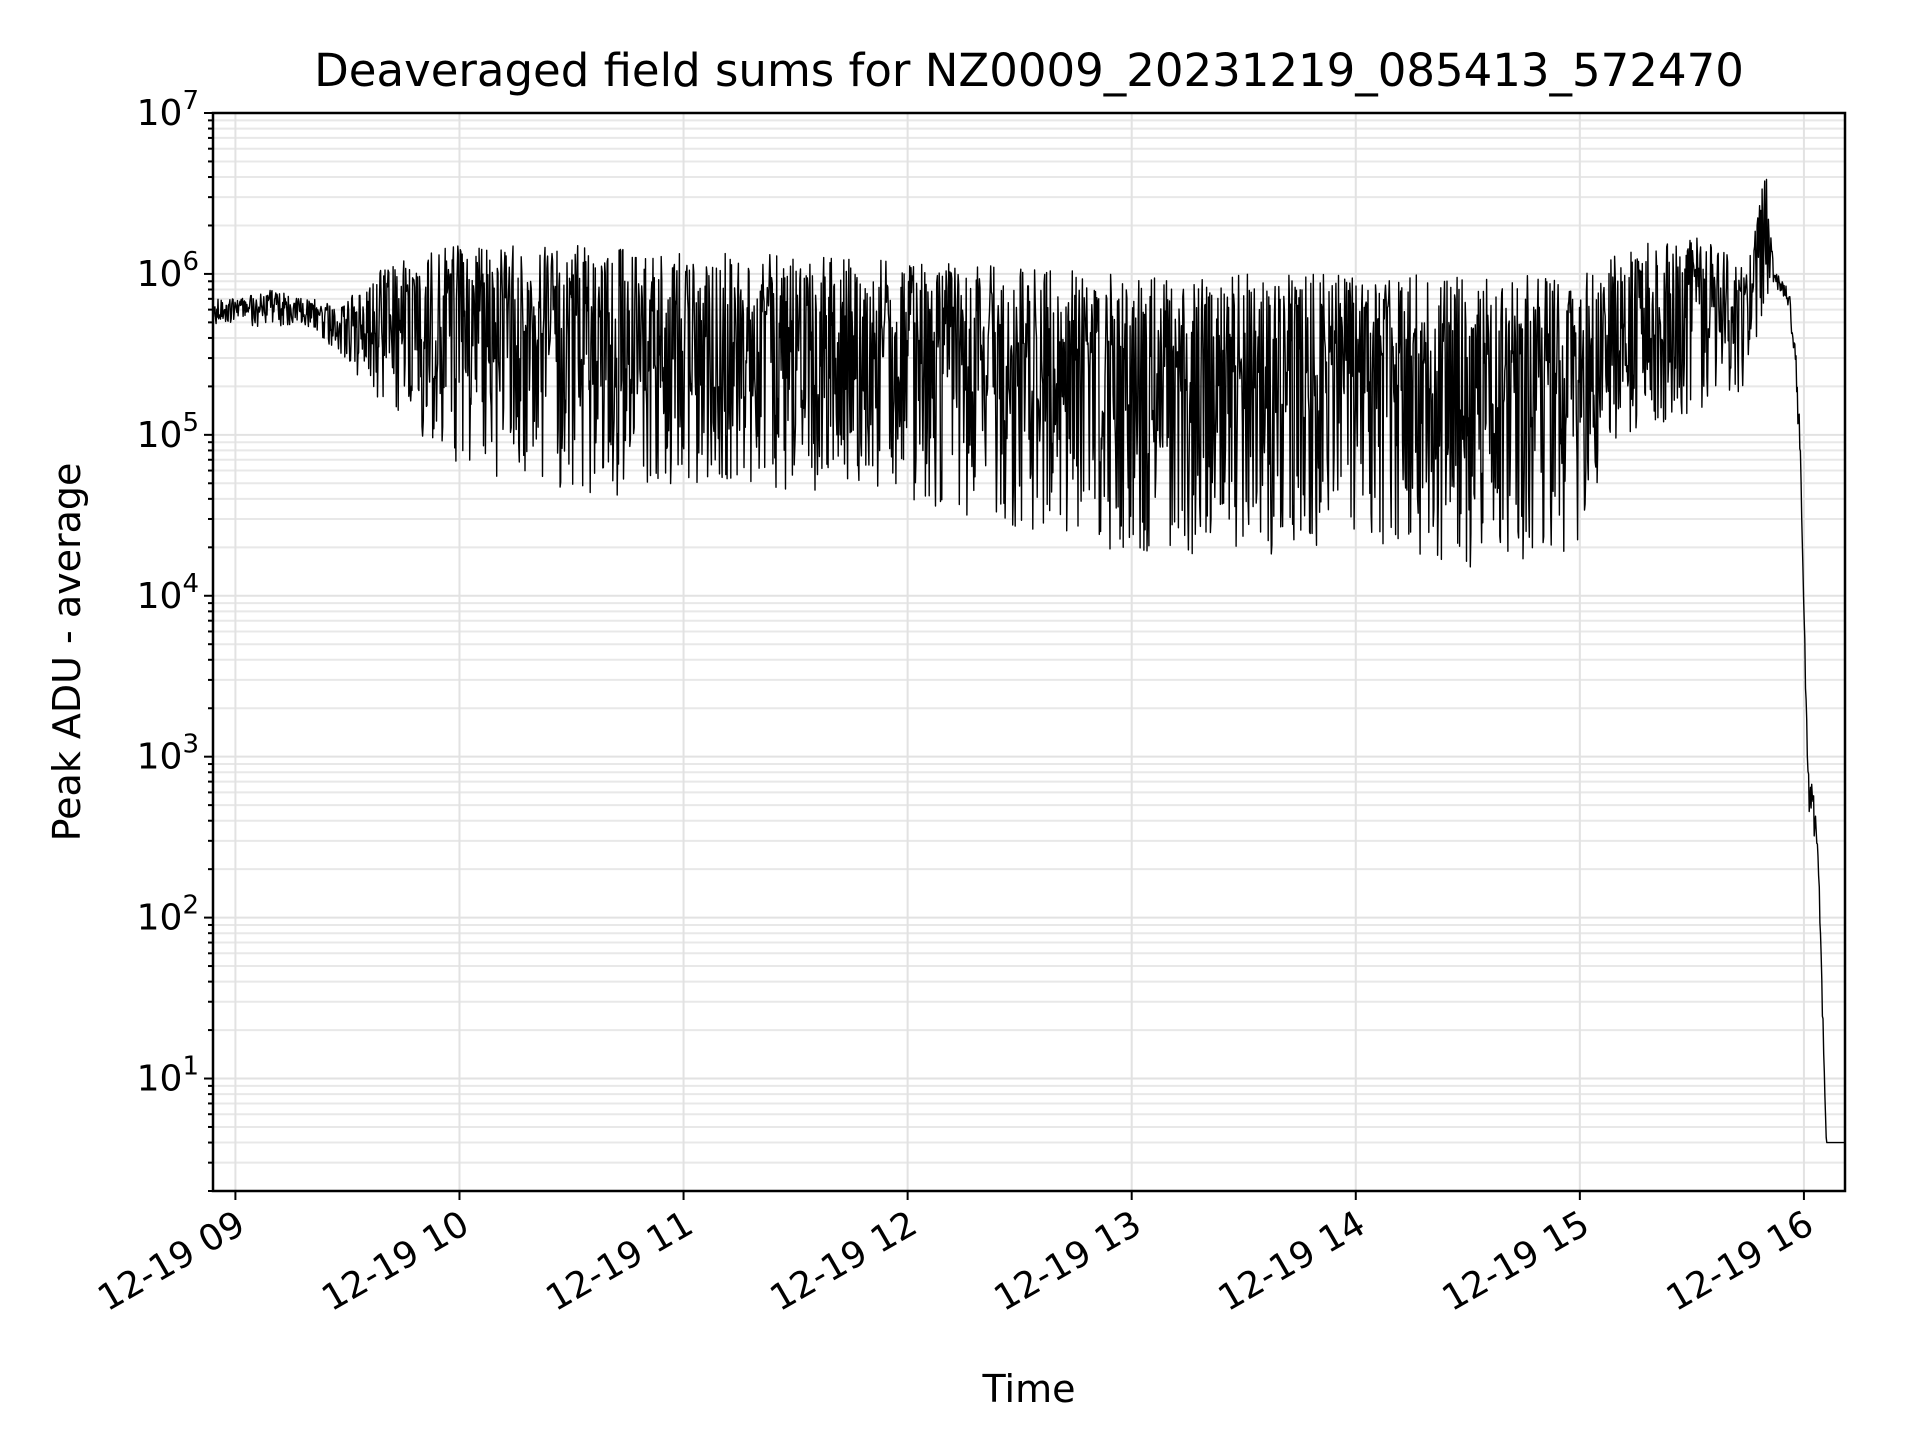  I want to click on y-tick-label: 10⁵, so click(168, 432).